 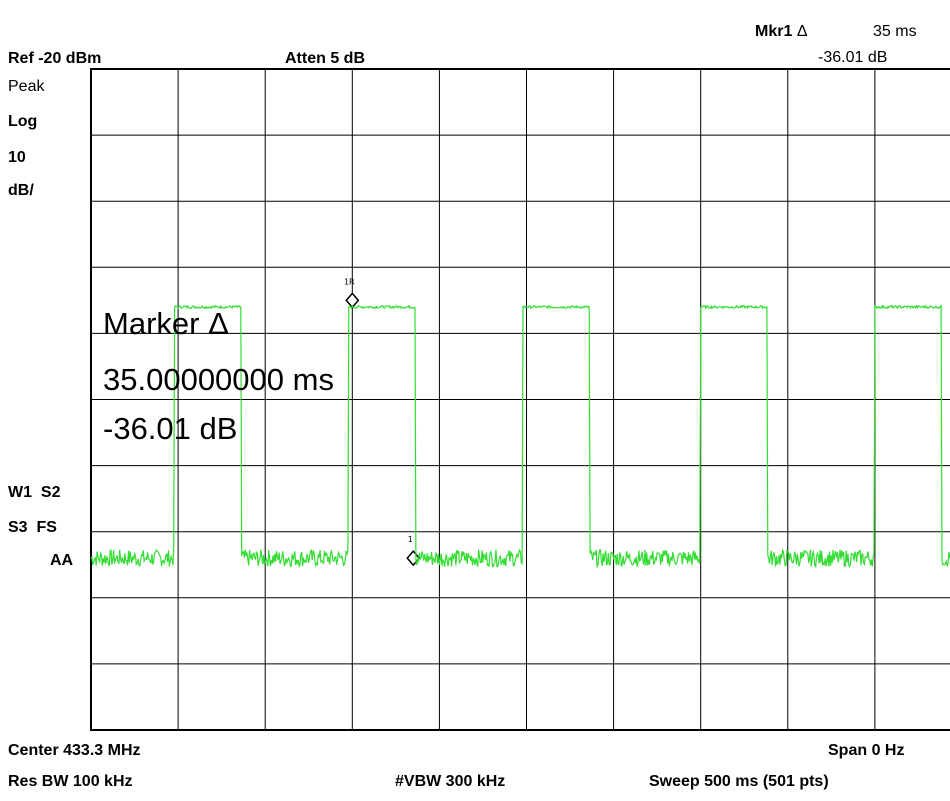 I want to click on center-frequency-label: Center 433.3 MHz, so click(x=74, y=750).